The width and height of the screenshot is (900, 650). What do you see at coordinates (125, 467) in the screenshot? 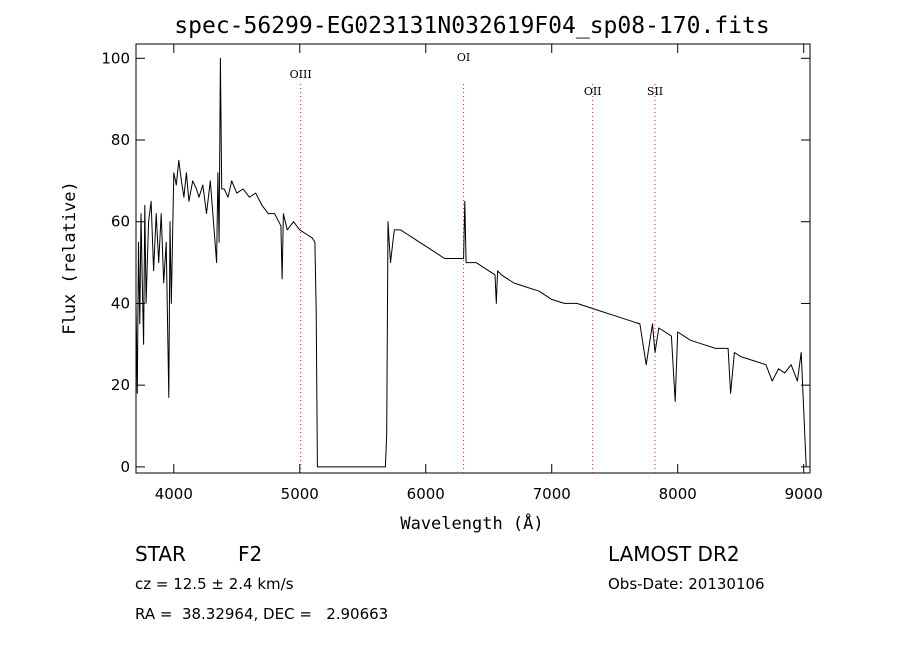
I see `y-tick-label: 0` at bounding box center [125, 467].